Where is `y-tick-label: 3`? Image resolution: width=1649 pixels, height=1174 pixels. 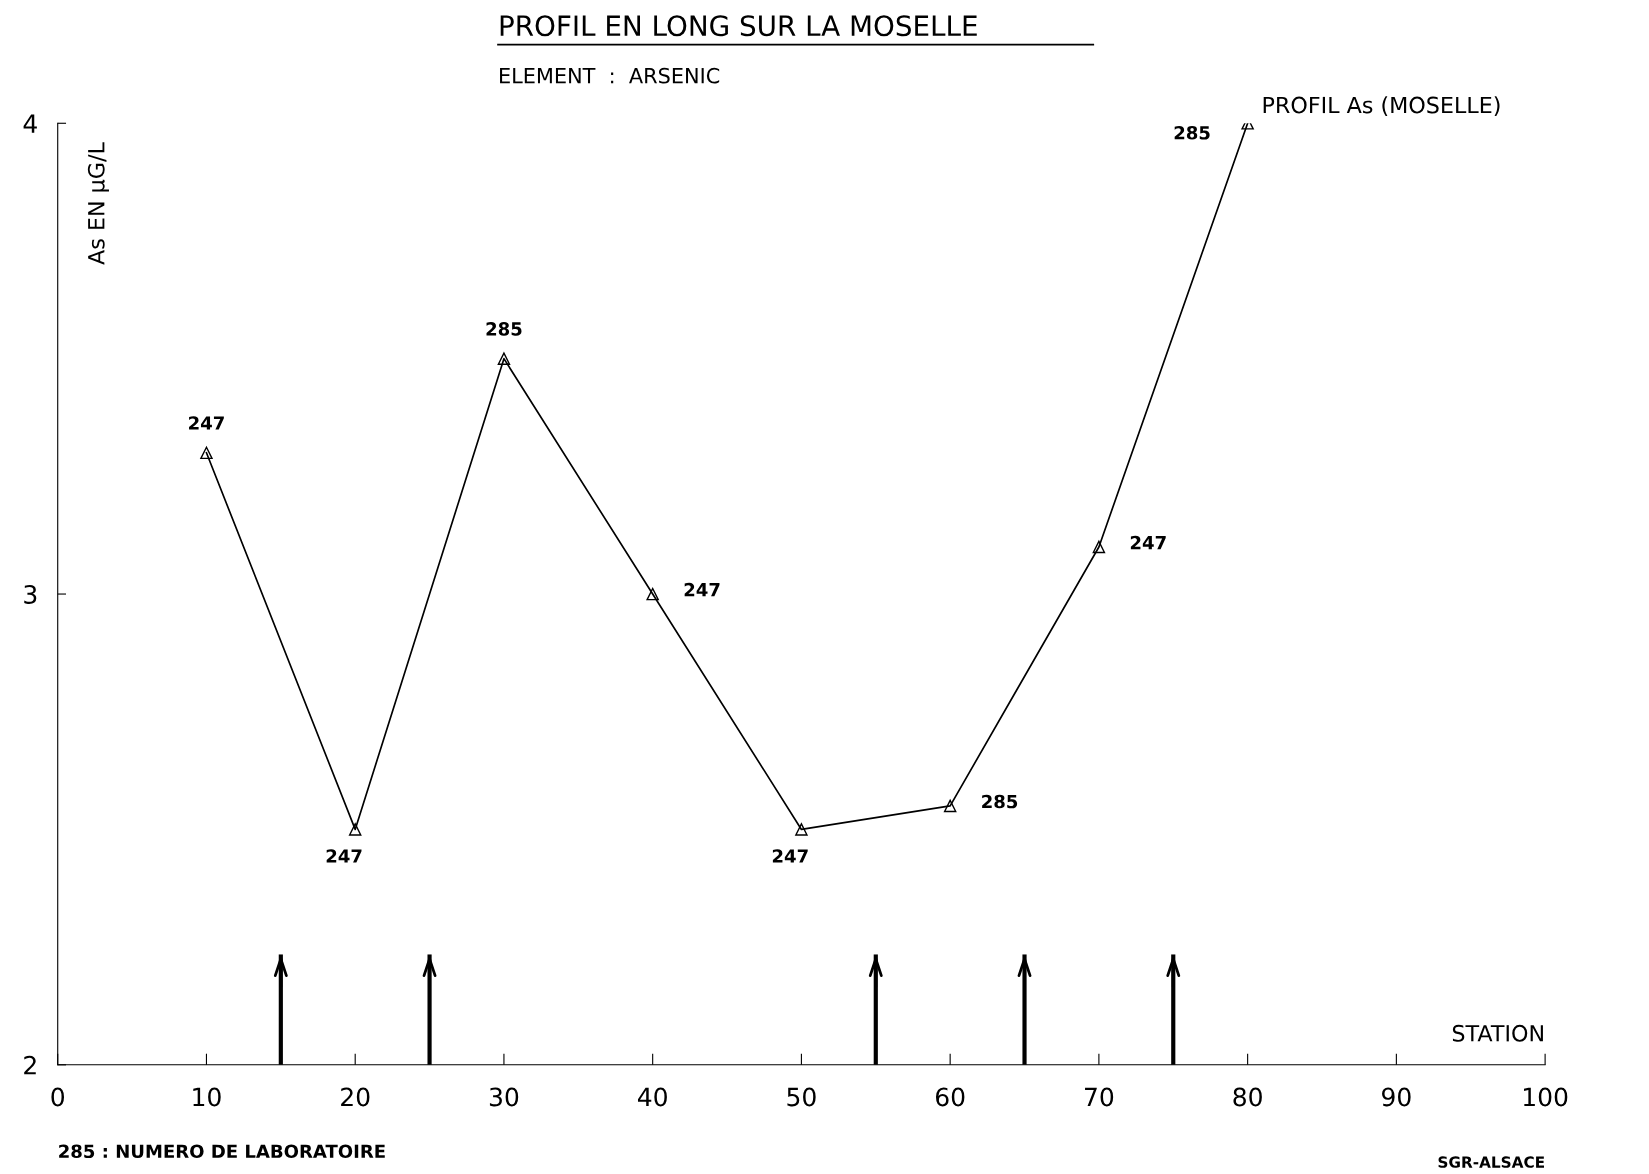
y-tick-label: 3 is located at coordinates (30, 594).